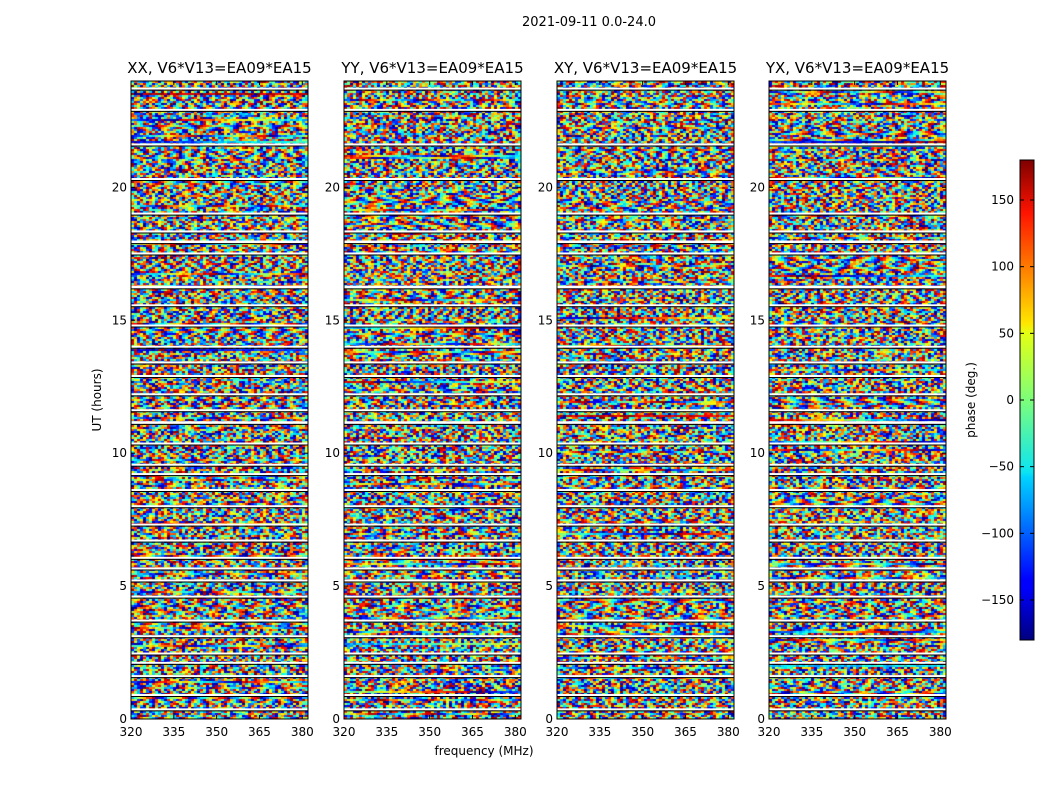  I want to click on x-tick-label: 350, so click(429, 732).